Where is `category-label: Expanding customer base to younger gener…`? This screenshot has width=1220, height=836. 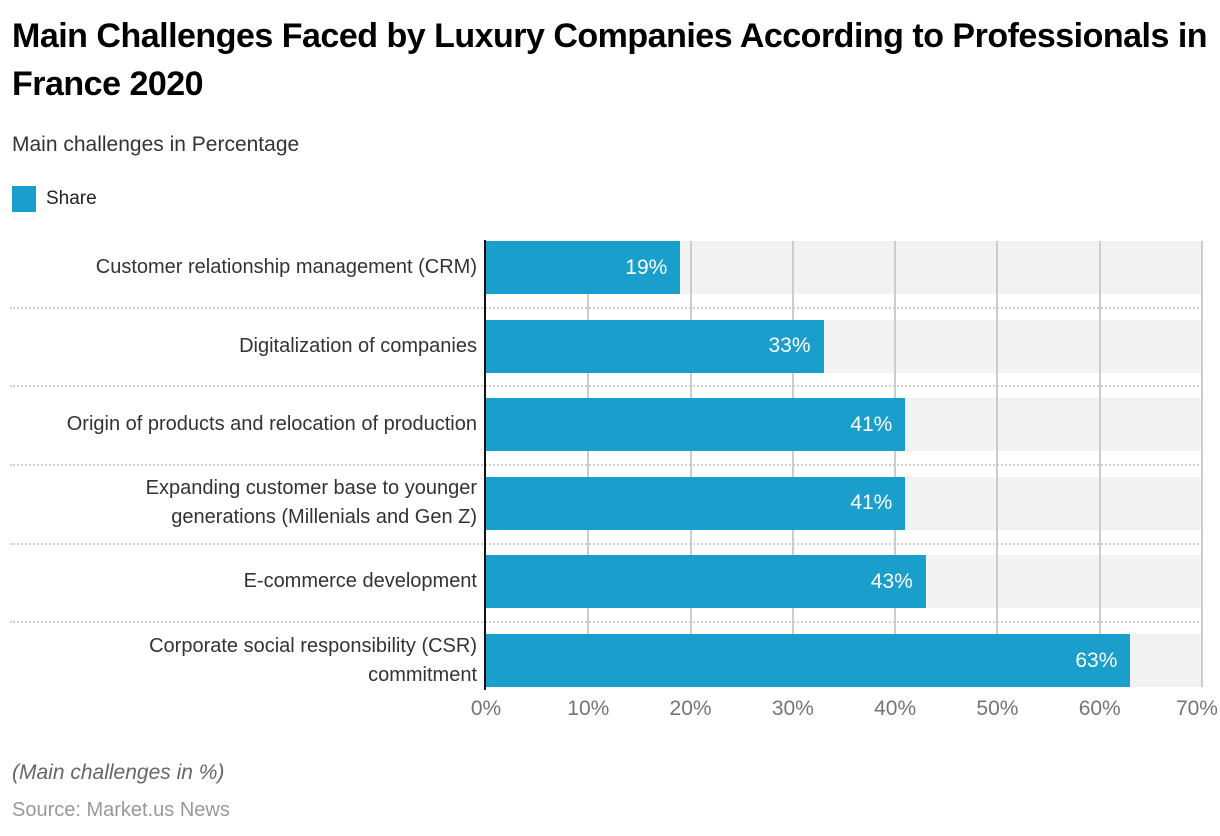 category-label: Expanding customer base to younger gener… is located at coordinates (311, 503).